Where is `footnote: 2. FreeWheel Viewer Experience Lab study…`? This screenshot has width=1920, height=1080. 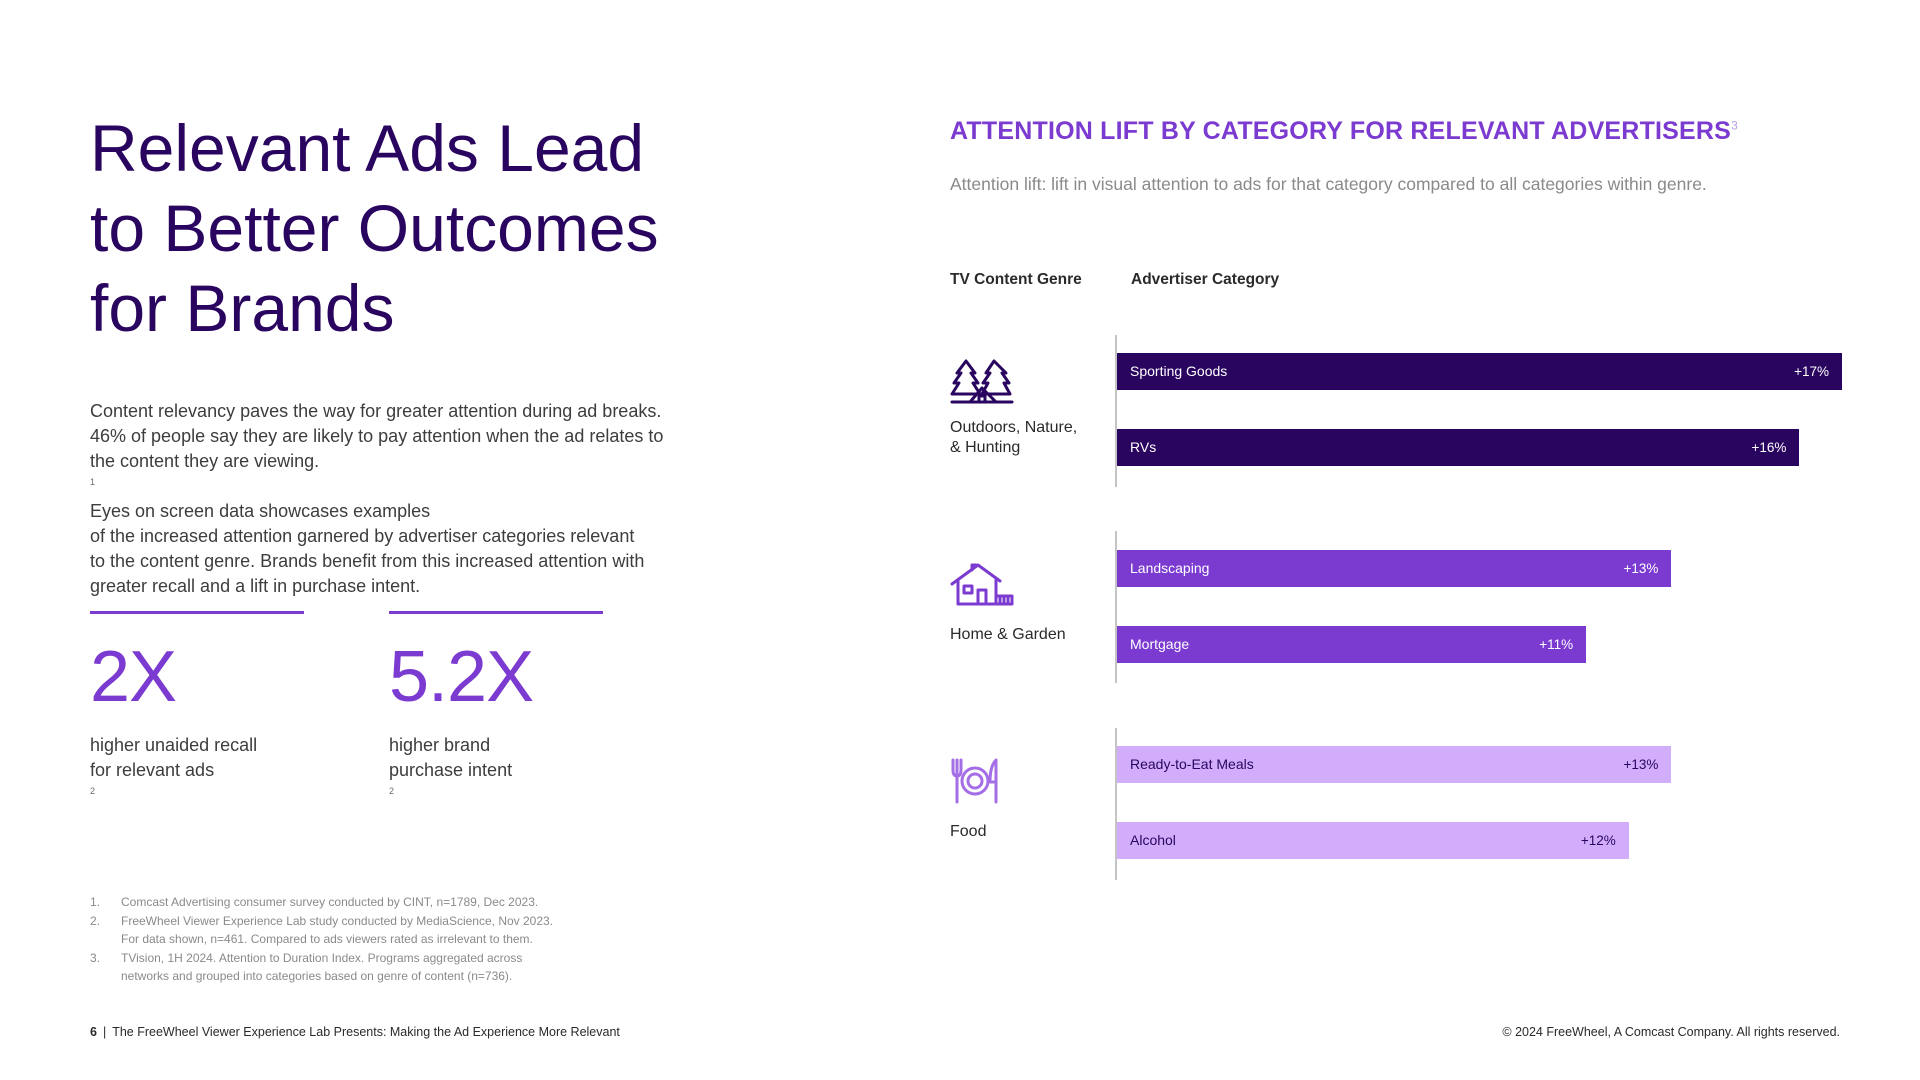
footnote: 2. FreeWheel Viewer Experience Lab study… is located at coordinates (400, 930).